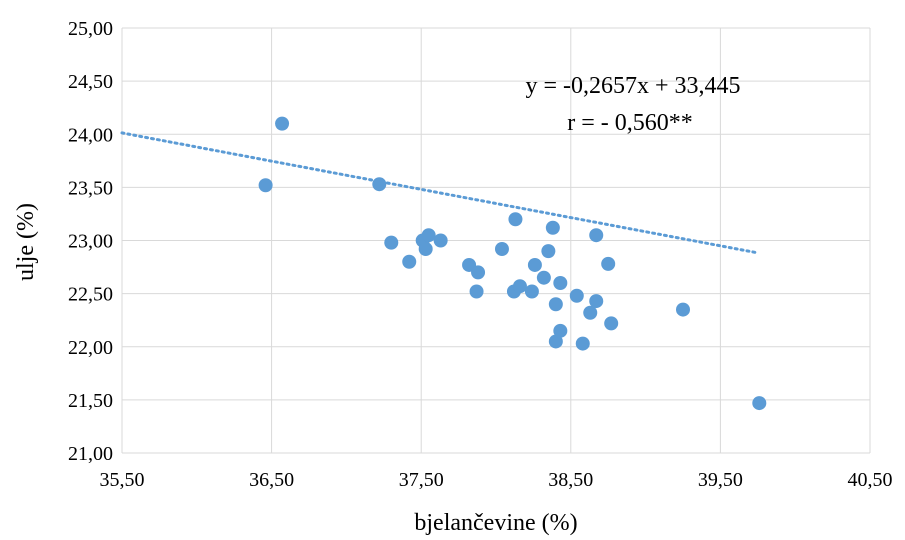 The width and height of the screenshot is (905, 540). Describe the element at coordinates (630, 123) in the screenshot. I see `correlation-annotation: r = - 0,560**` at that location.